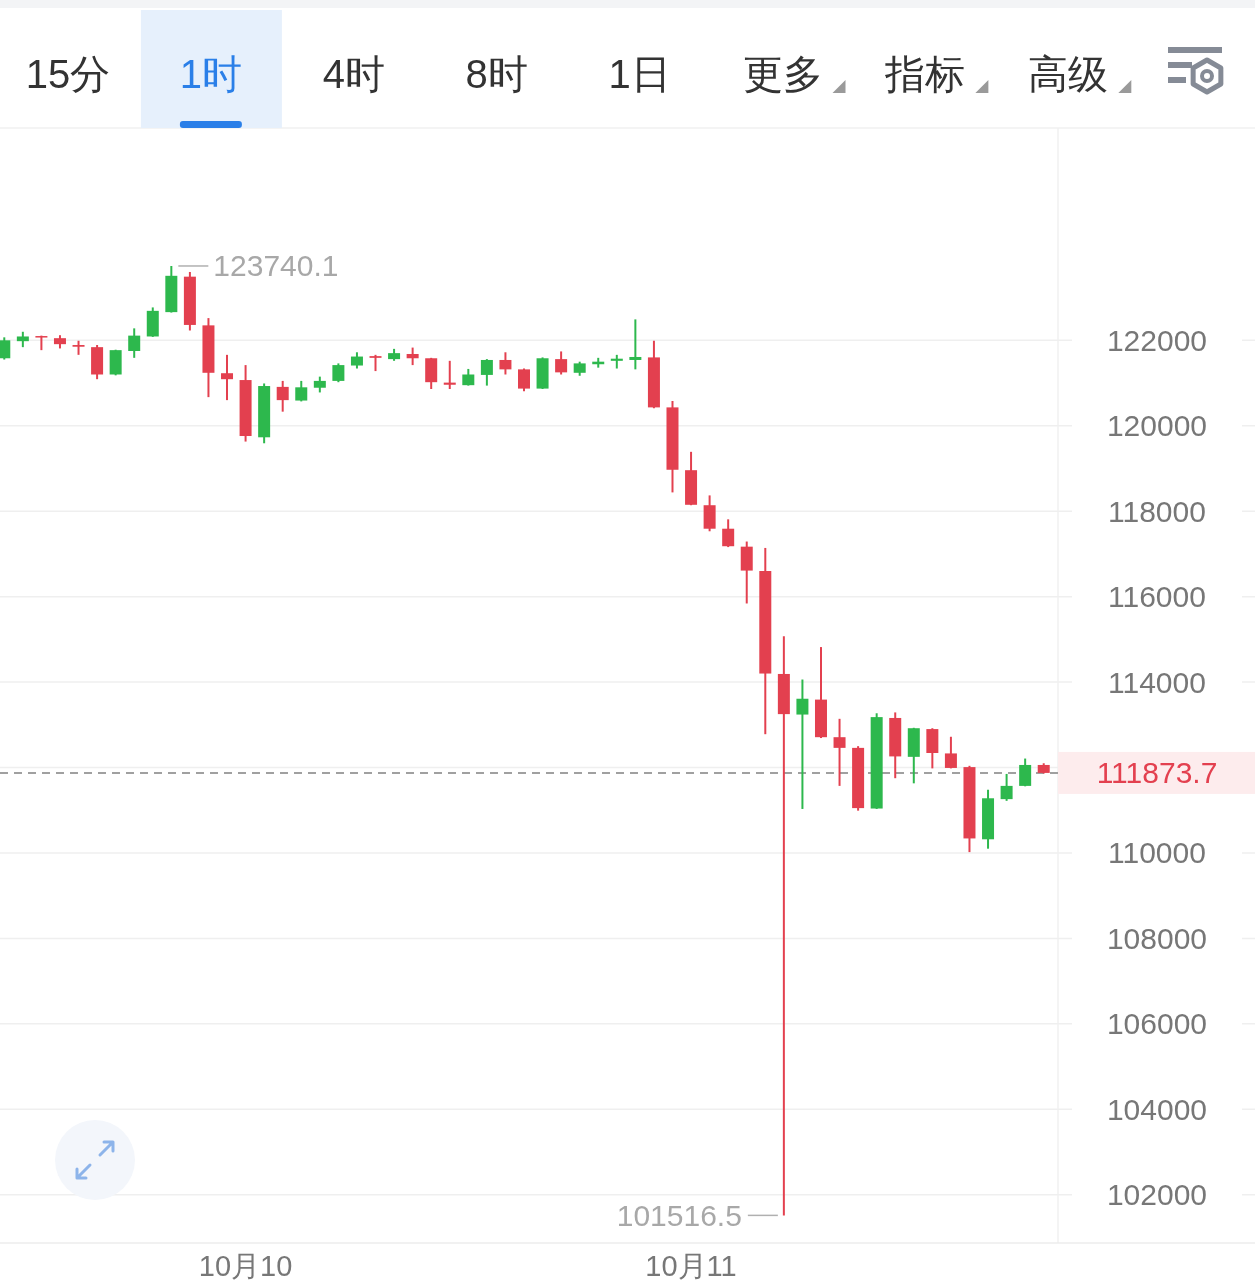 The image size is (1255, 1286). What do you see at coordinates (496, 74) in the screenshot?
I see `text: 8时` at bounding box center [496, 74].